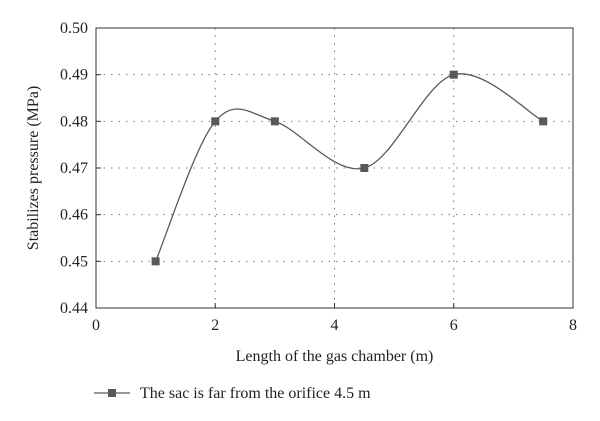 This screenshot has width=600, height=421. What do you see at coordinates (74, 121) in the screenshot?
I see `y-tick-label: 0.48` at bounding box center [74, 121].